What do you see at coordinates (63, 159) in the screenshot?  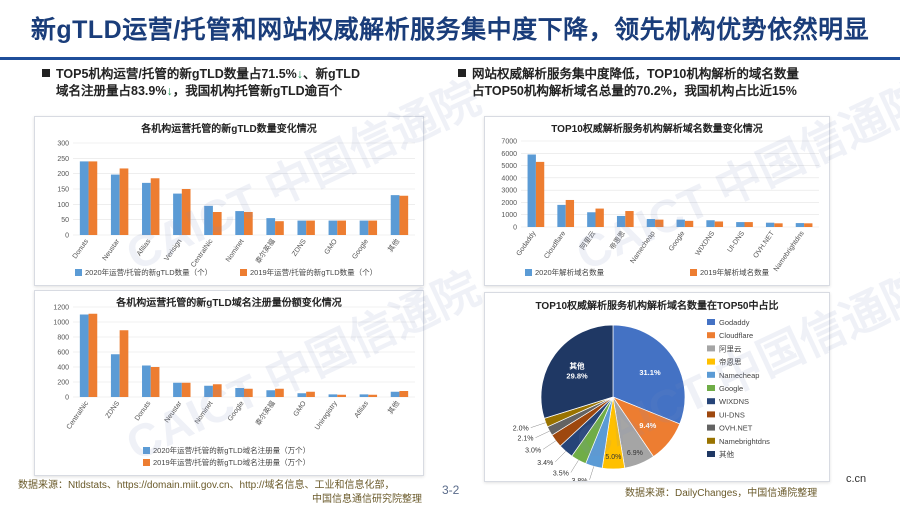 I see `y-tick-label: 250` at bounding box center [63, 159].